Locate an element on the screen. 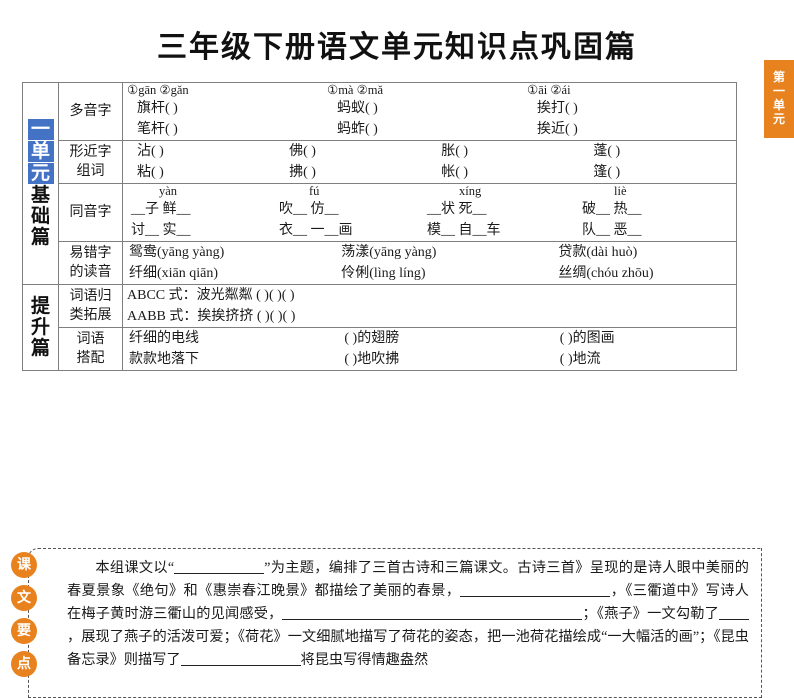 The height and width of the screenshot is (698, 794). ciyuguilei-line: ABCC 式：波光粼粼 ( )( )( ) is located at coordinates (211, 295).